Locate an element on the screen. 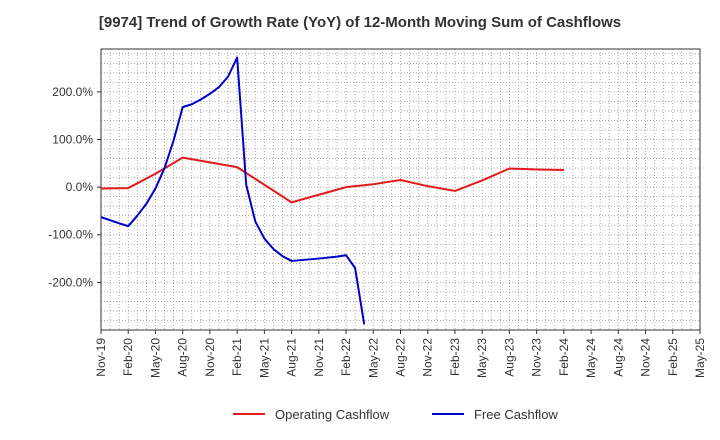 This screenshot has width=720, height=440. x-tick-label: Aug-23 is located at coordinates (509, 357).